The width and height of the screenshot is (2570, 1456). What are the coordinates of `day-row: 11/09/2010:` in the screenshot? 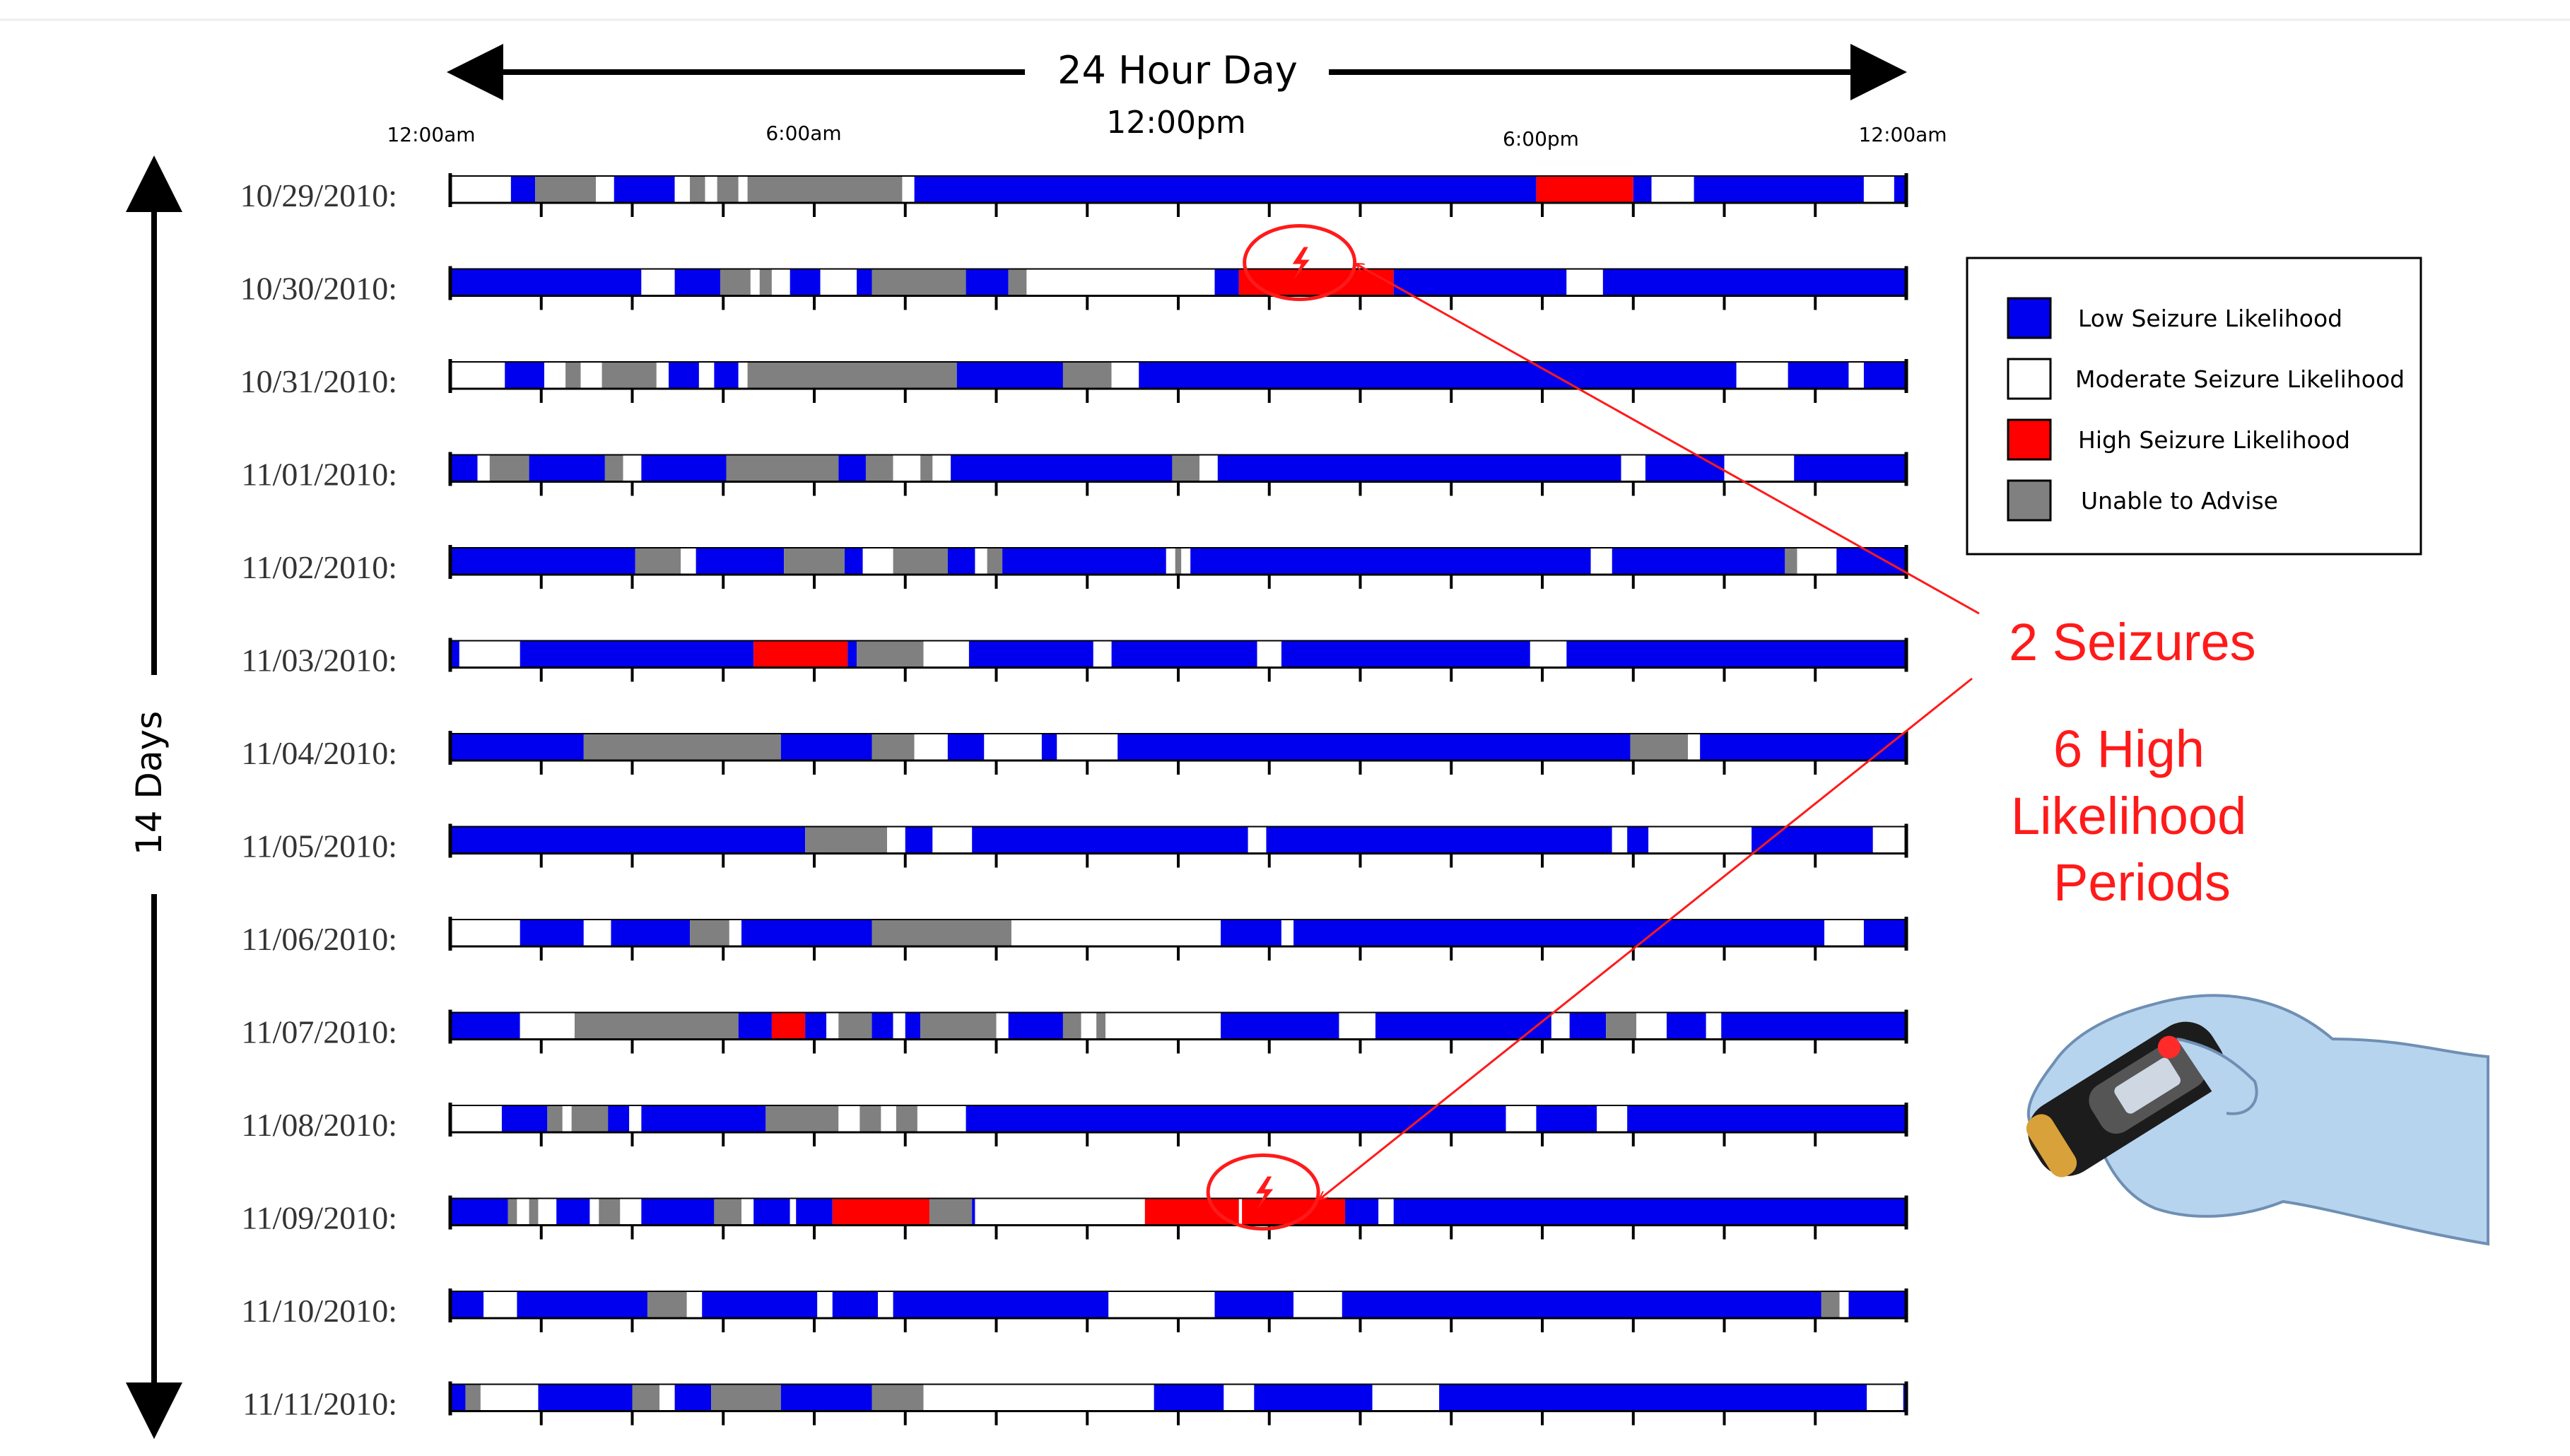 It's located at (1074, 1217).